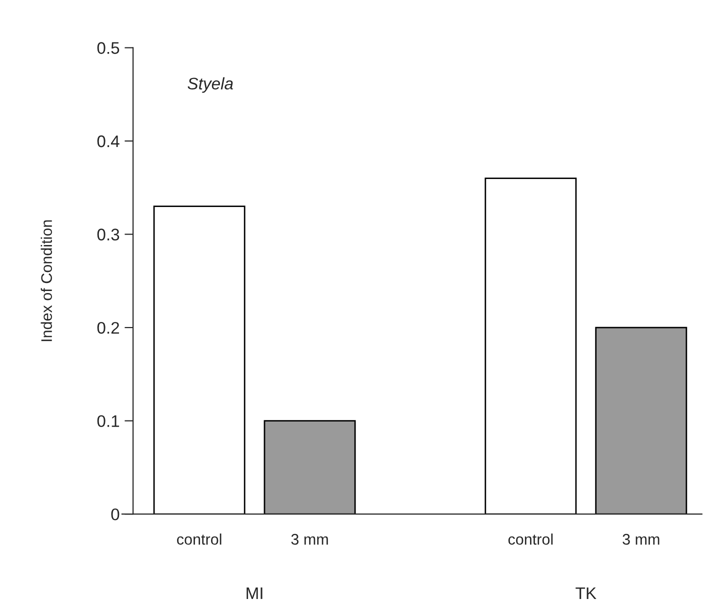 The height and width of the screenshot is (612, 704). I want to click on y-tick-label: 0.2, so click(108, 328).